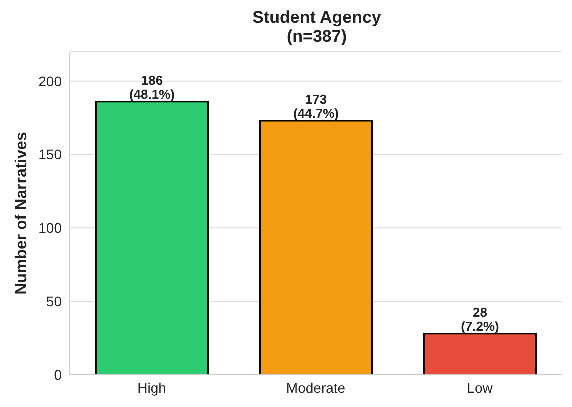 This screenshot has height=407, width=572. Describe the element at coordinates (22, 213) in the screenshot. I see `y-axis-title: Number of Narratives` at that location.